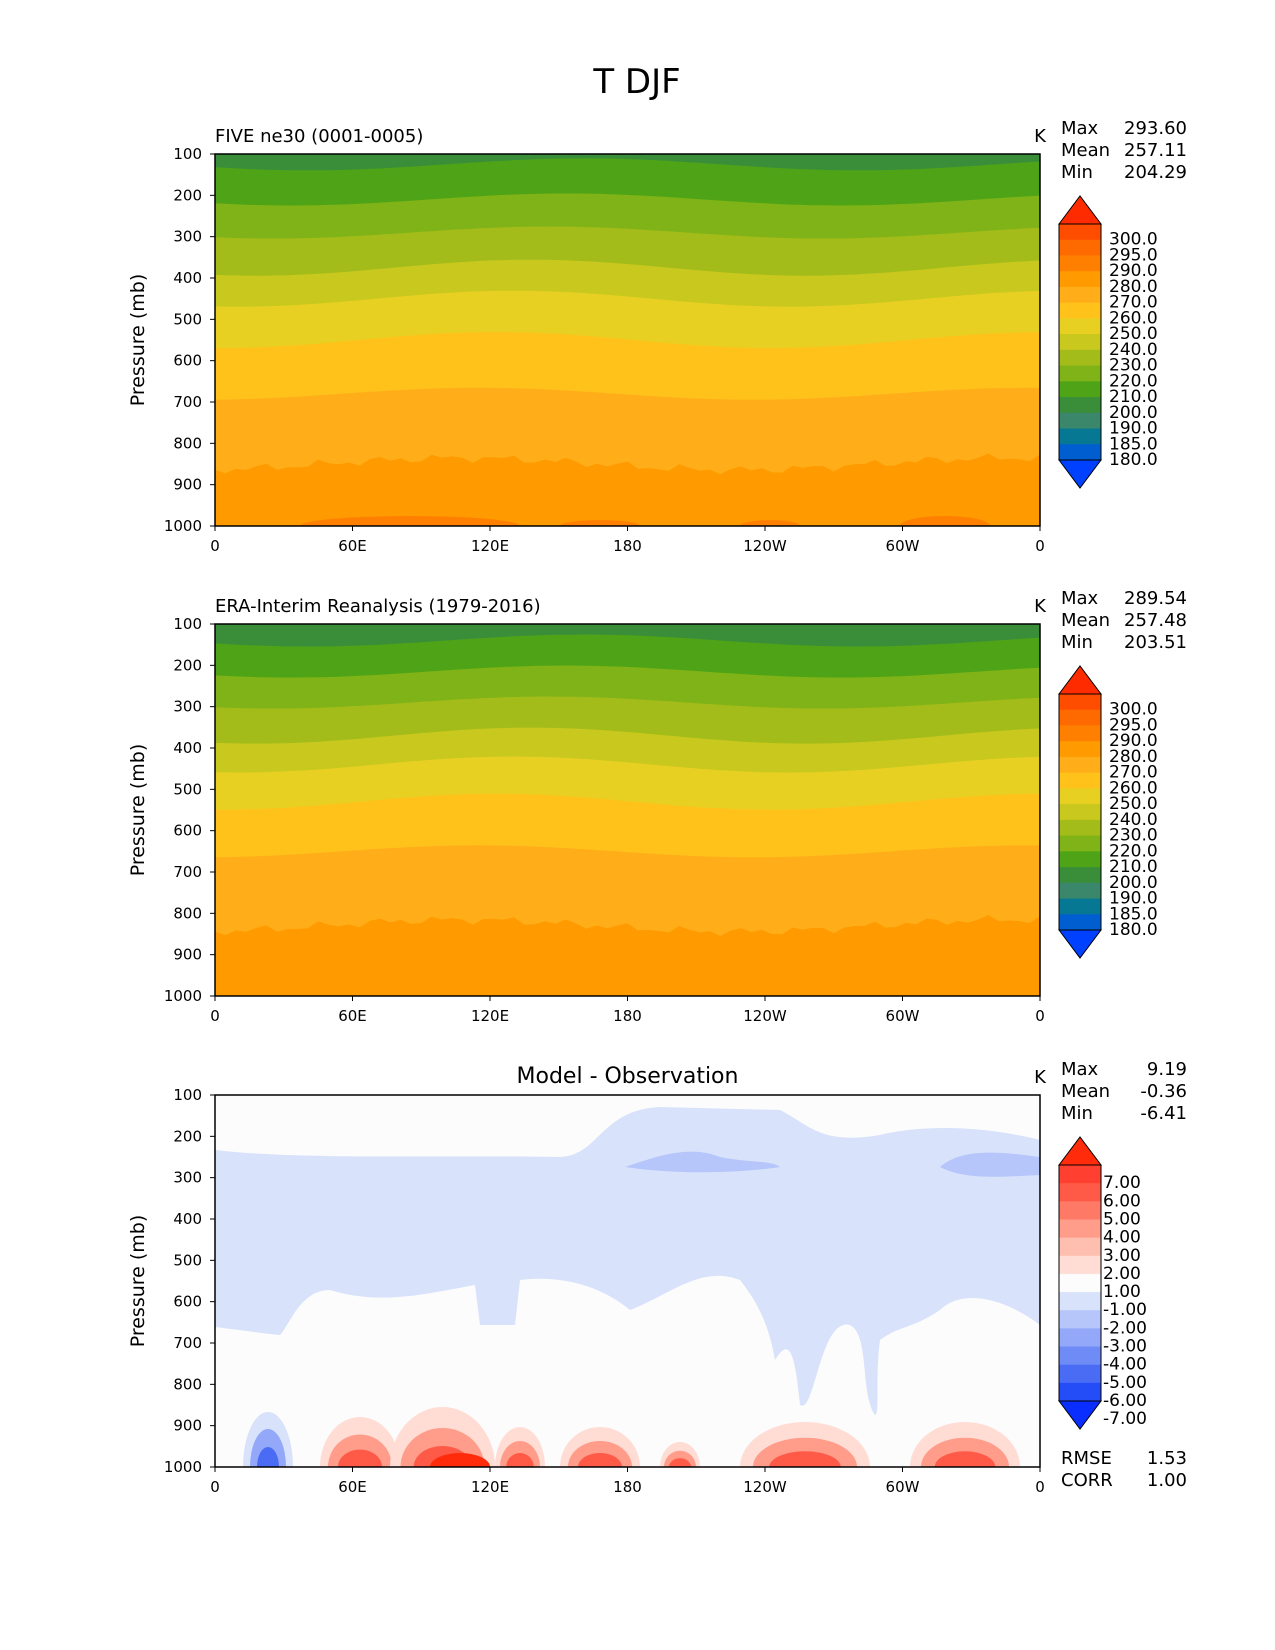 This screenshot has height=1650, width=1275. Describe the element at coordinates (1122, 1201) in the screenshot. I see `colorbar-label: 6.00` at that location.